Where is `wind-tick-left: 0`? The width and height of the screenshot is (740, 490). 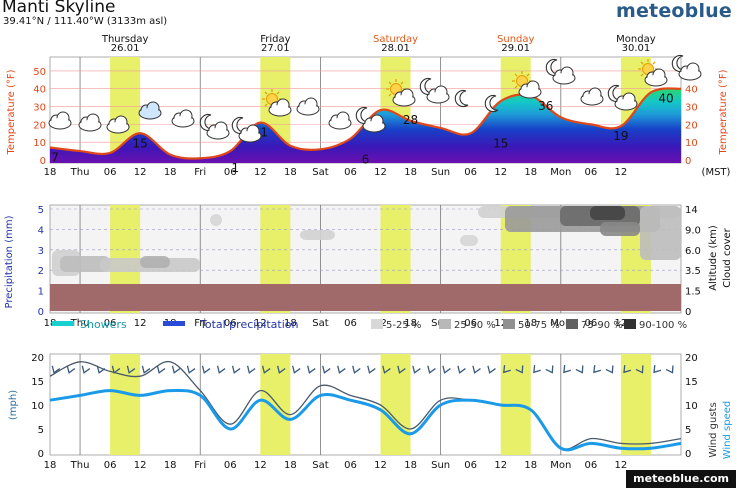
wind-tick-left: 0 is located at coordinates (41, 454).